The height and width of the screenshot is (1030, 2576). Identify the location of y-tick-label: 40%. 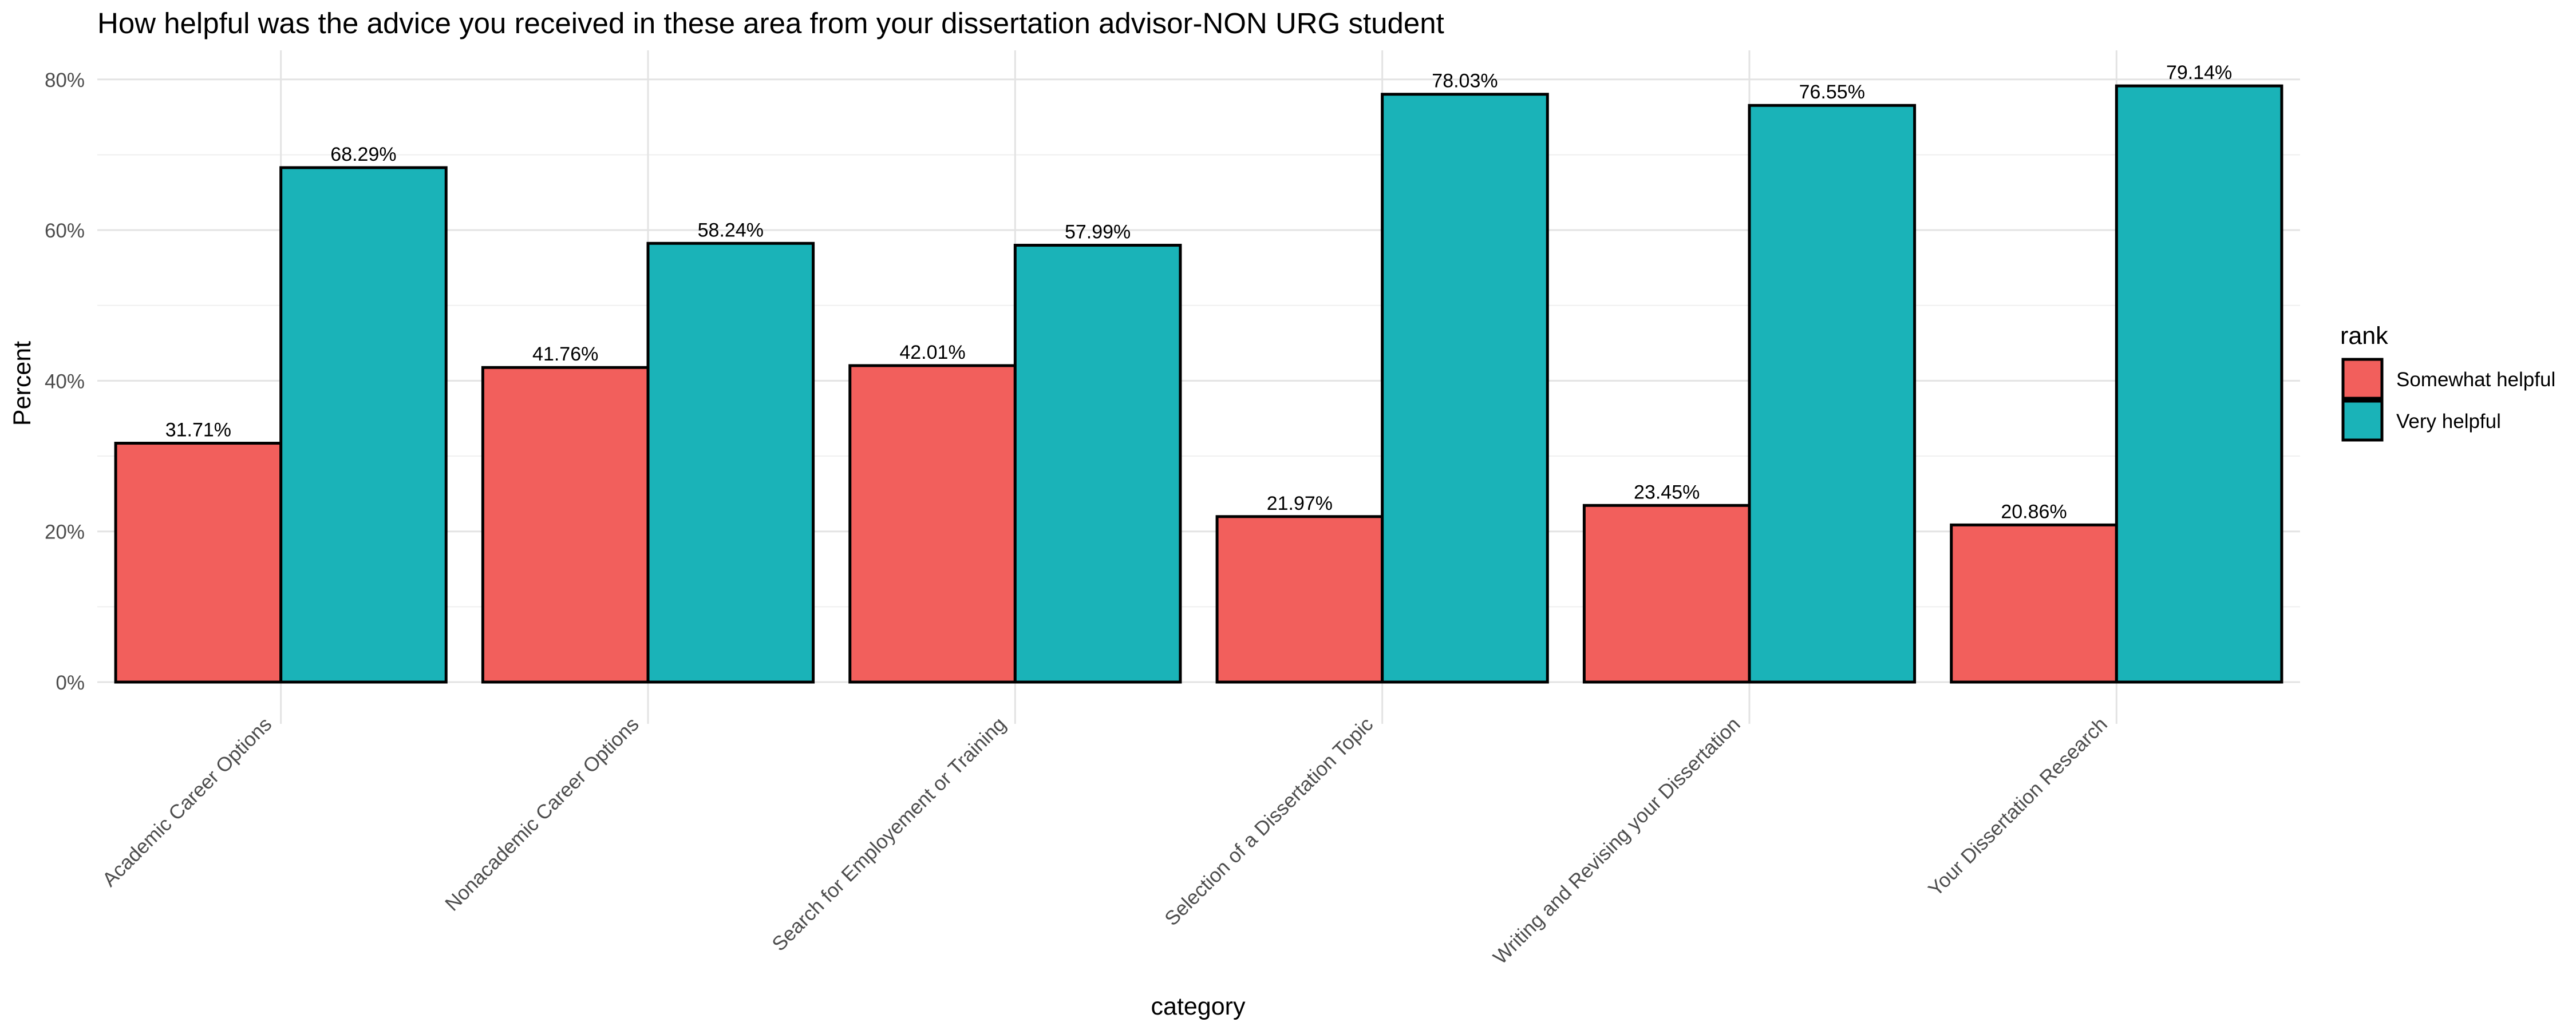
(65, 381).